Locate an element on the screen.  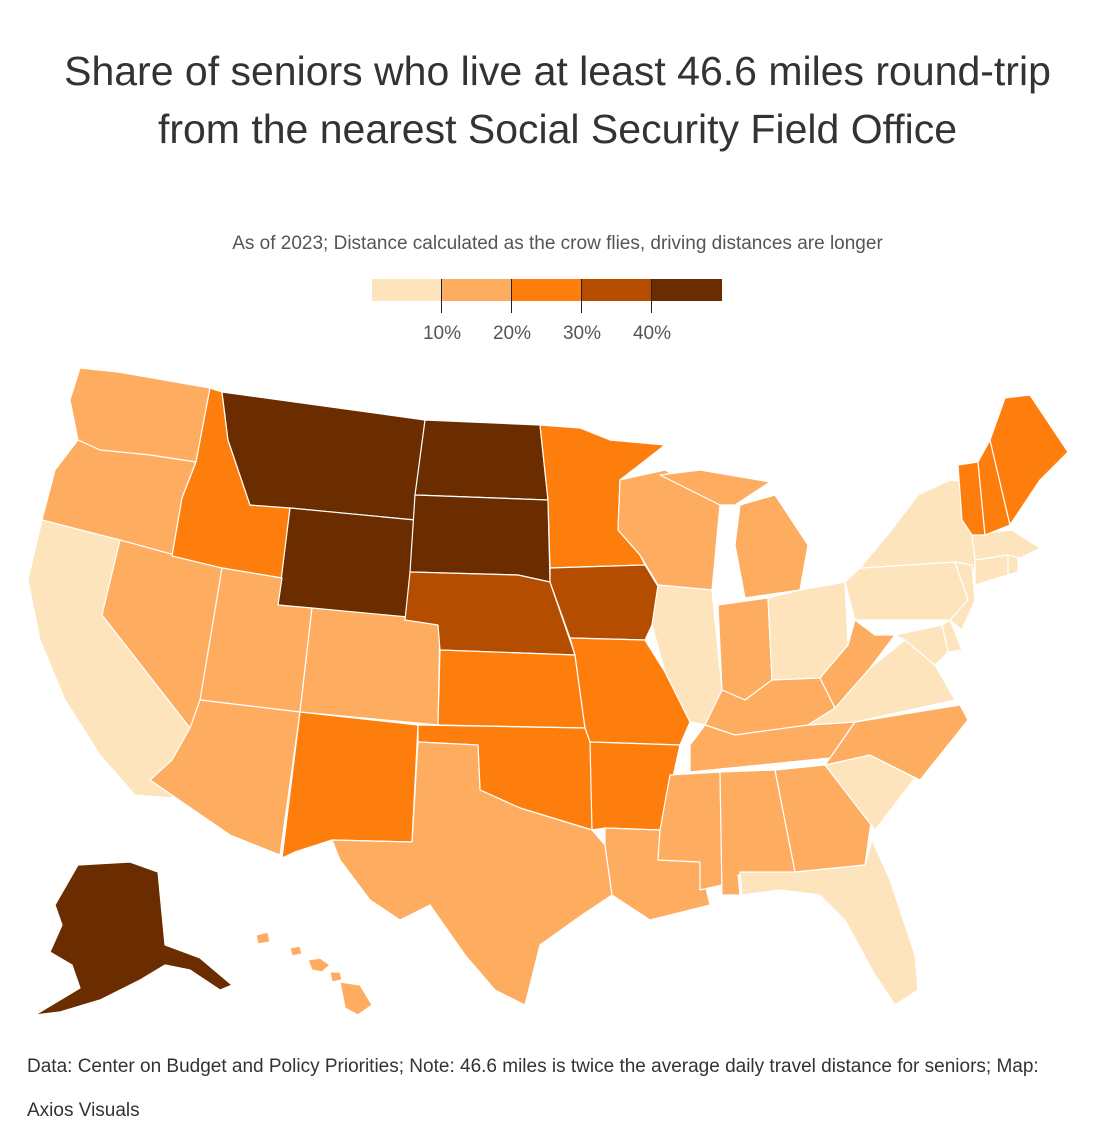
state-SD is located at coordinates (480, 538).